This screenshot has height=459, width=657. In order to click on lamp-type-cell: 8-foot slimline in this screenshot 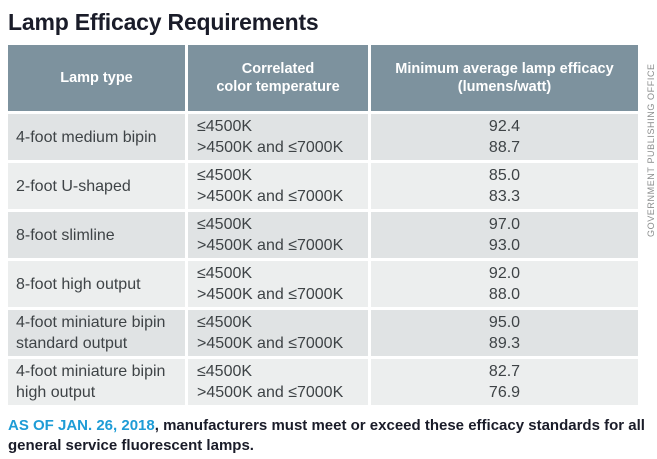, I will do `click(96, 235)`.